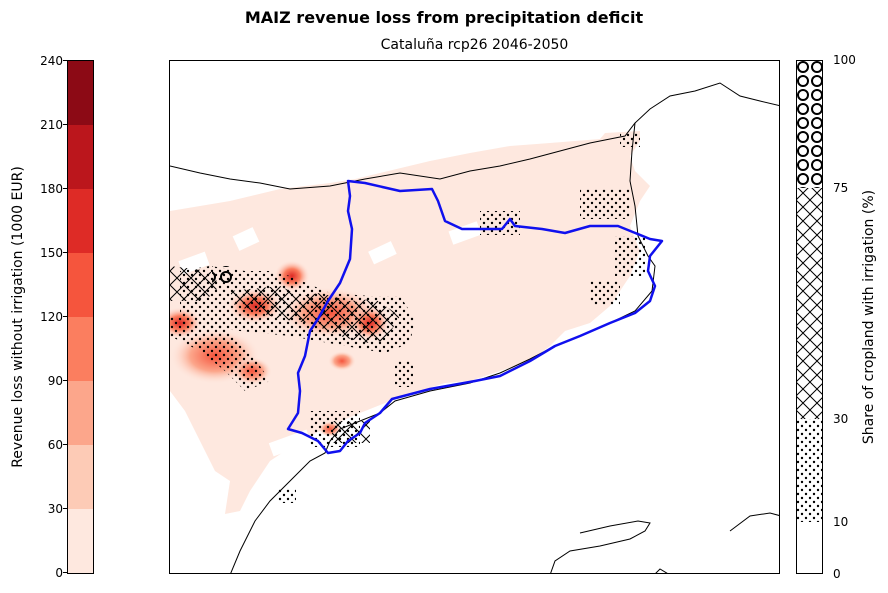  Describe the element at coordinates (474, 136) in the screenshot. I see `coastline` at that location.